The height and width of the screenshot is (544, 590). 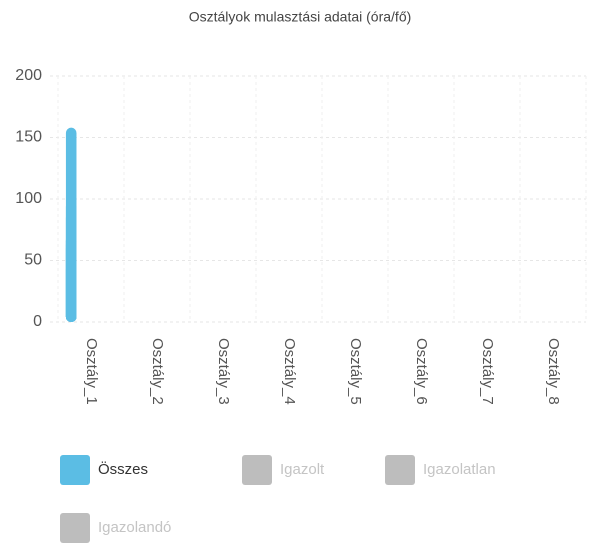 What do you see at coordinates (553, 371) in the screenshot?
I see `x-tick-label: Osztály_8` at bounding box center [553, 371].